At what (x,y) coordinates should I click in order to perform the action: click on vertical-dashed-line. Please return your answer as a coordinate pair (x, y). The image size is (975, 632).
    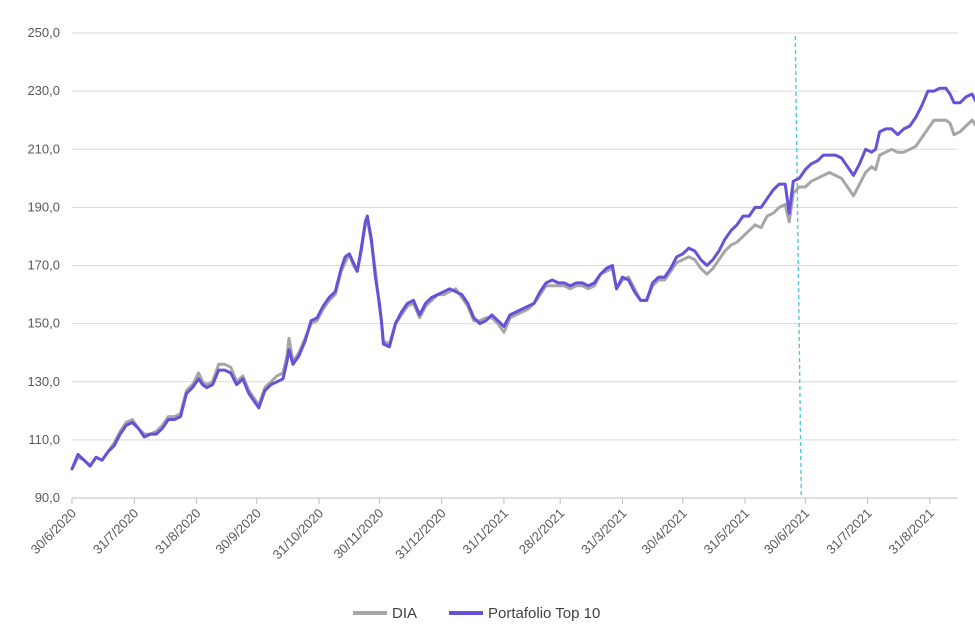
    Looking at the image, I should click on (798, 267).